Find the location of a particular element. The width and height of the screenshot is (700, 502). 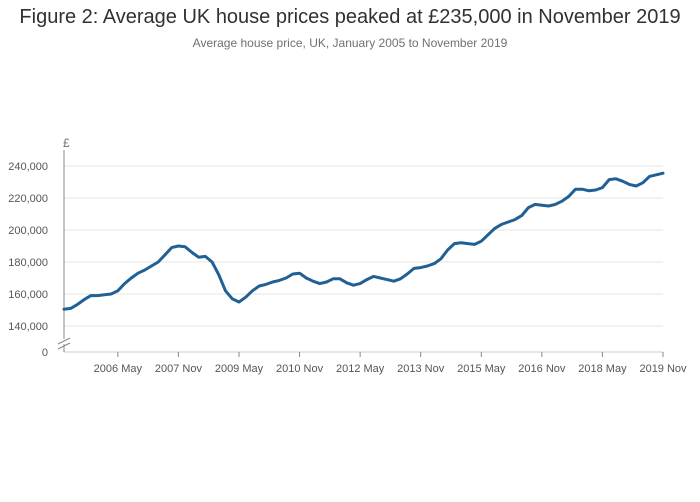

x-tick-label: 2016 Nov is located at coordinates (542, 369).